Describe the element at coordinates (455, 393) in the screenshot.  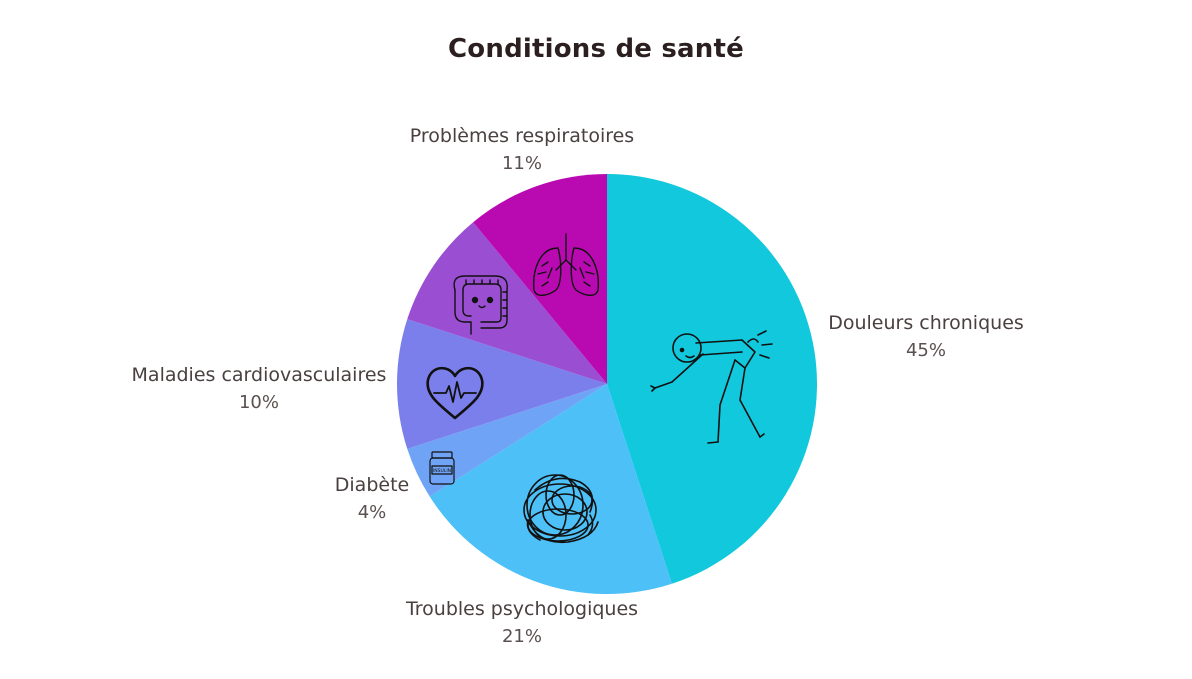
I see `heart-heartbeat-icon` at that location.